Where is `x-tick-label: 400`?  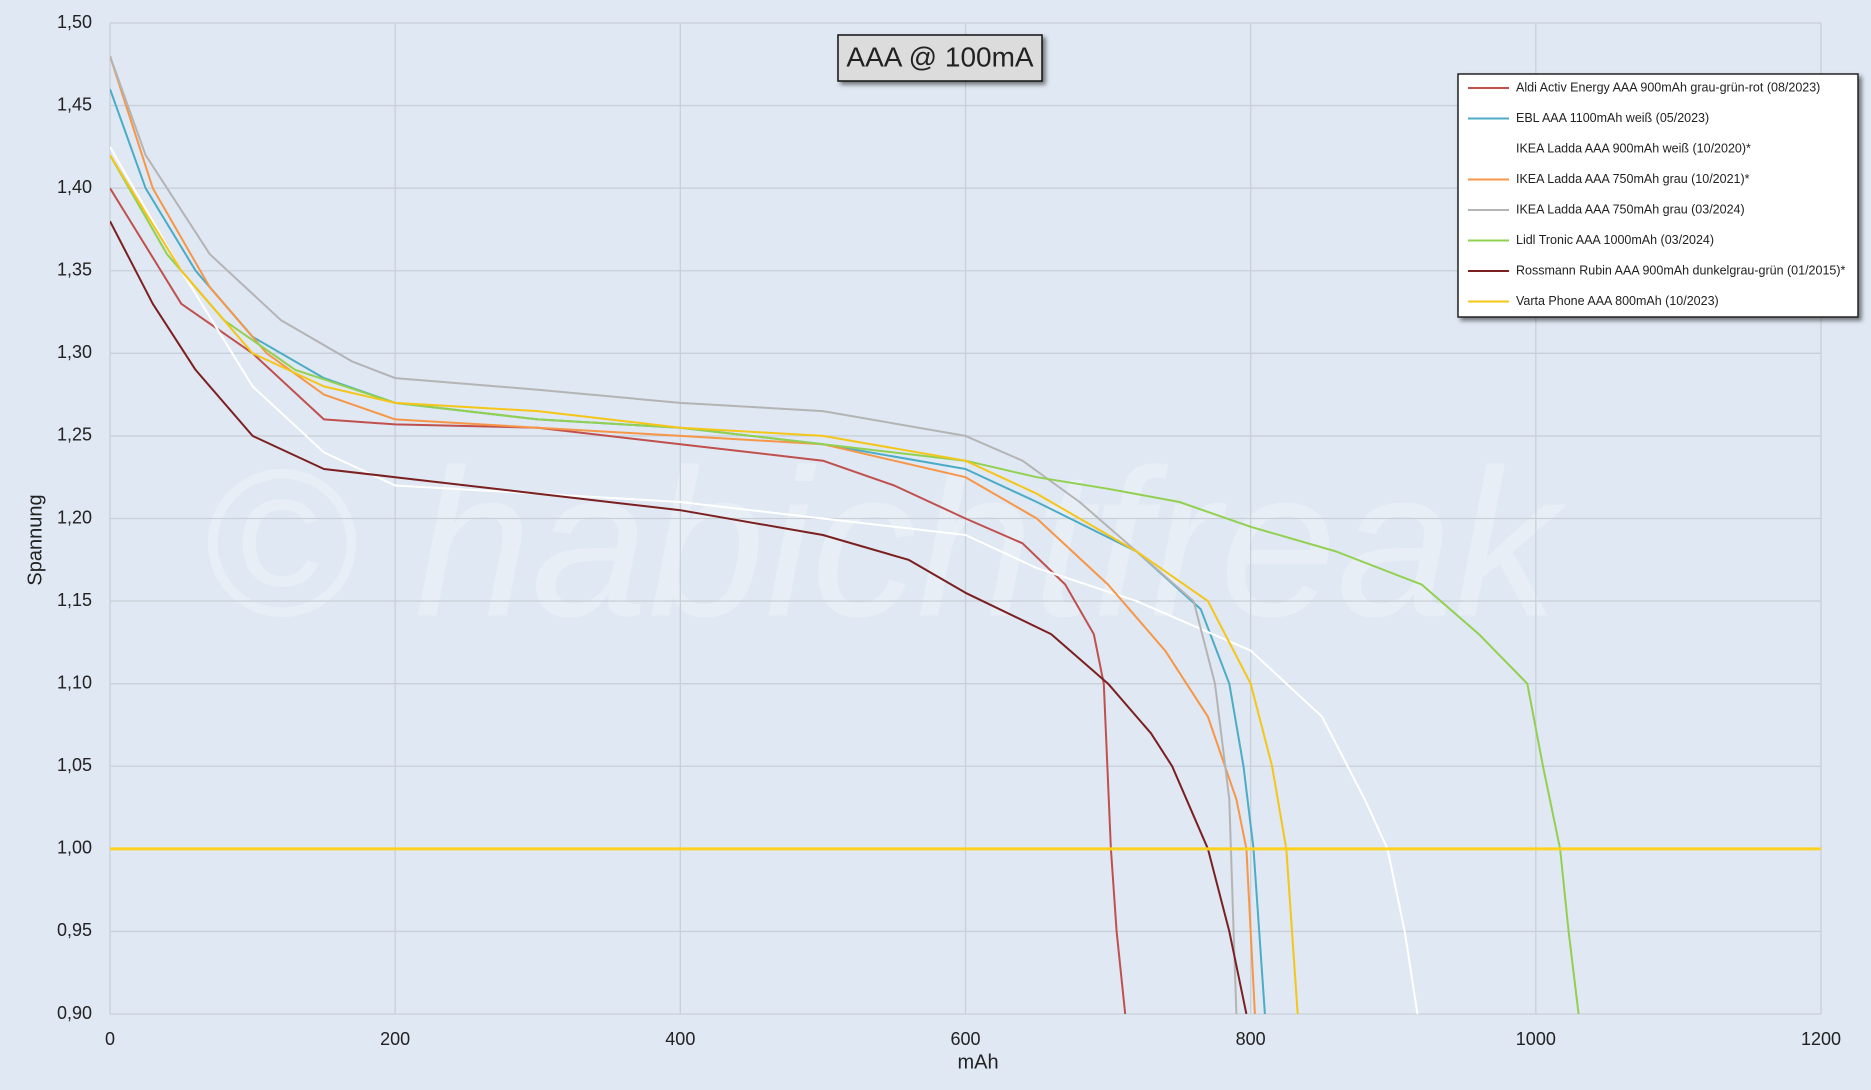
x-tick-label: 400 is located at coordinates (680, 1039).